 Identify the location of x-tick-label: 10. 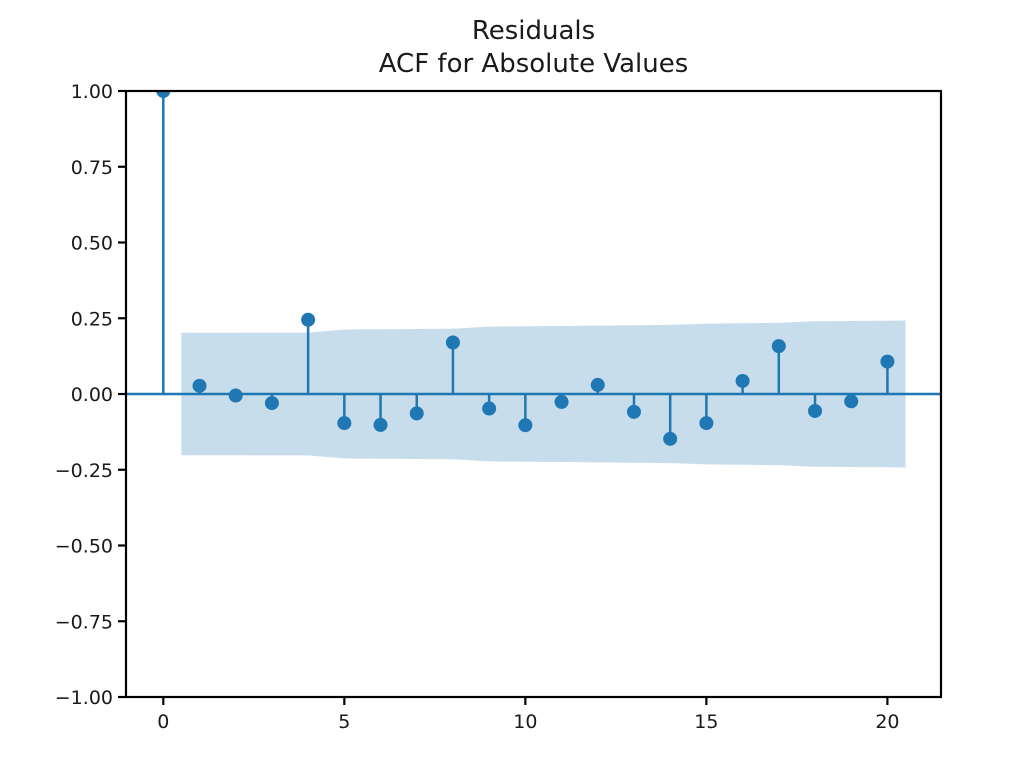
(525, 722).